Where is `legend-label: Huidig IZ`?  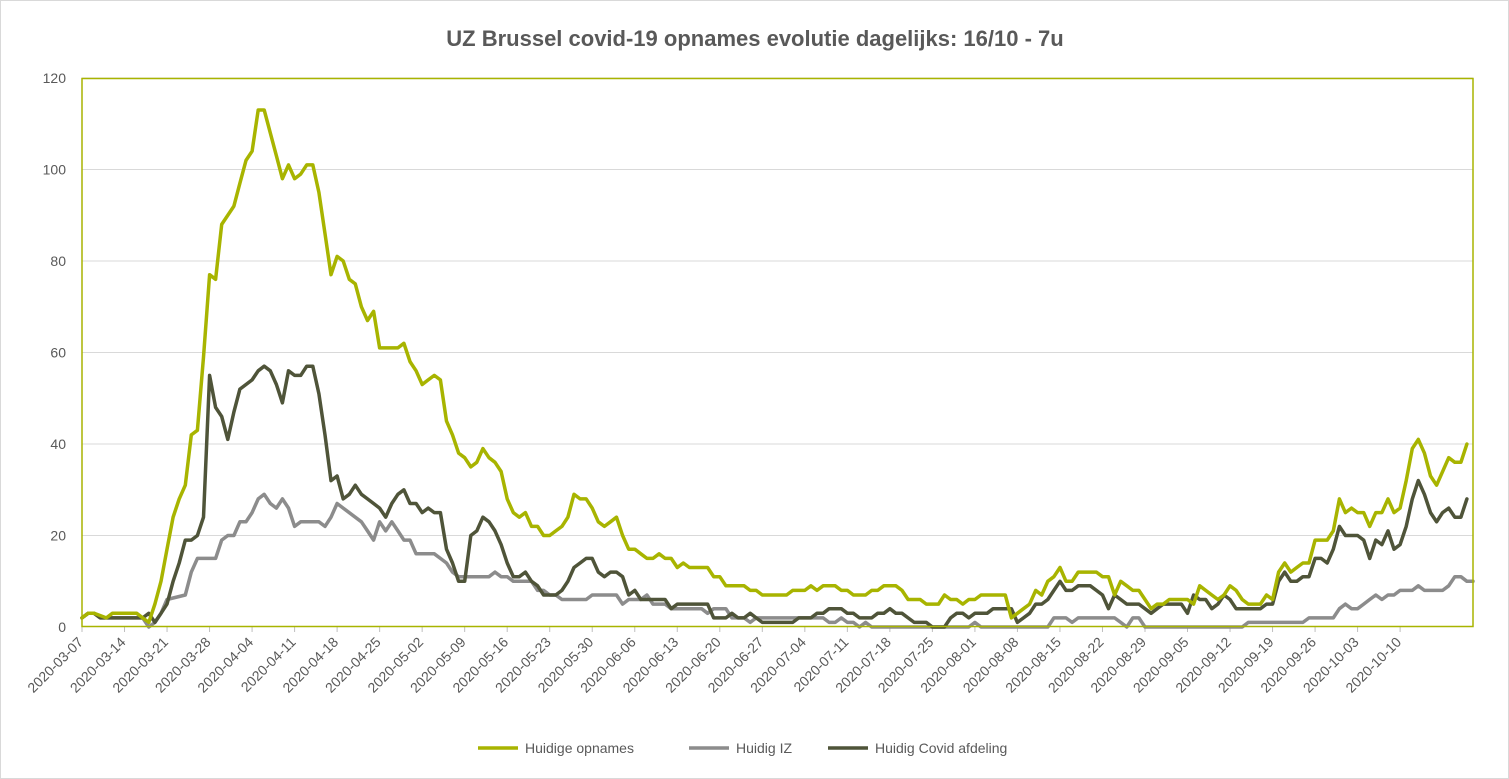 legend-label: Huidig IZ is located at coordinates (764, 748).